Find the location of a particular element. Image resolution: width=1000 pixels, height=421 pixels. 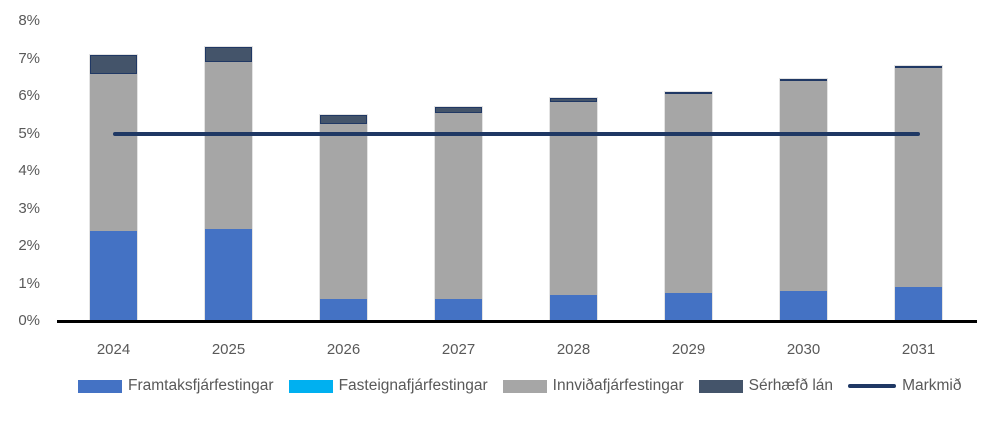

bar-segment-2028-s-rh-f-l-n is located at coordinates (573, 99).